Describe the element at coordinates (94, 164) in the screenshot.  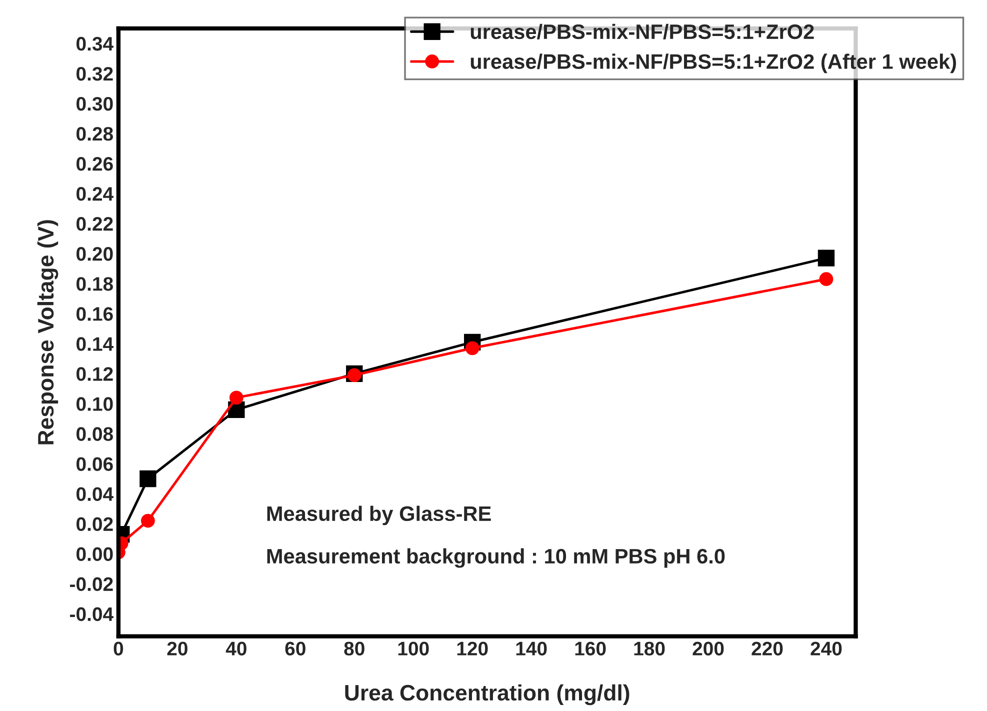
I see `y-tick-label: 0.26` at that location.